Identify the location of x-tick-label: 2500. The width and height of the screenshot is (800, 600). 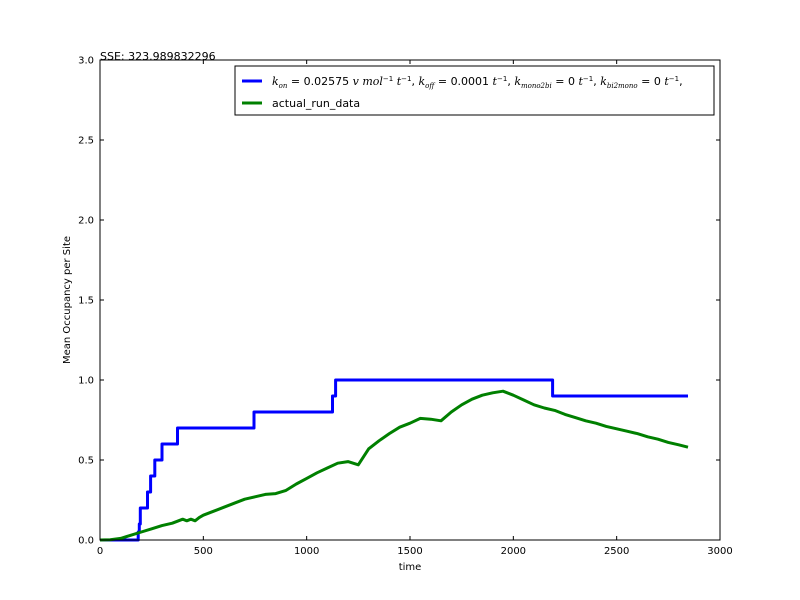
(616, 551).